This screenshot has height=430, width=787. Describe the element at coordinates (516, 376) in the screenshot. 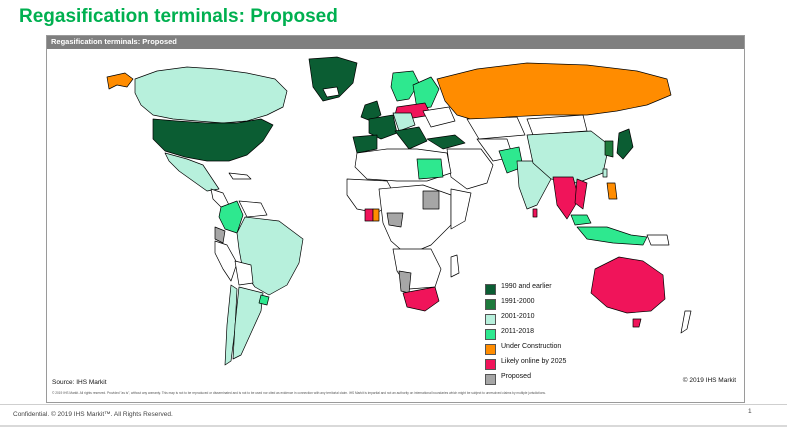

I see `legend-label: Proposed` at that location.